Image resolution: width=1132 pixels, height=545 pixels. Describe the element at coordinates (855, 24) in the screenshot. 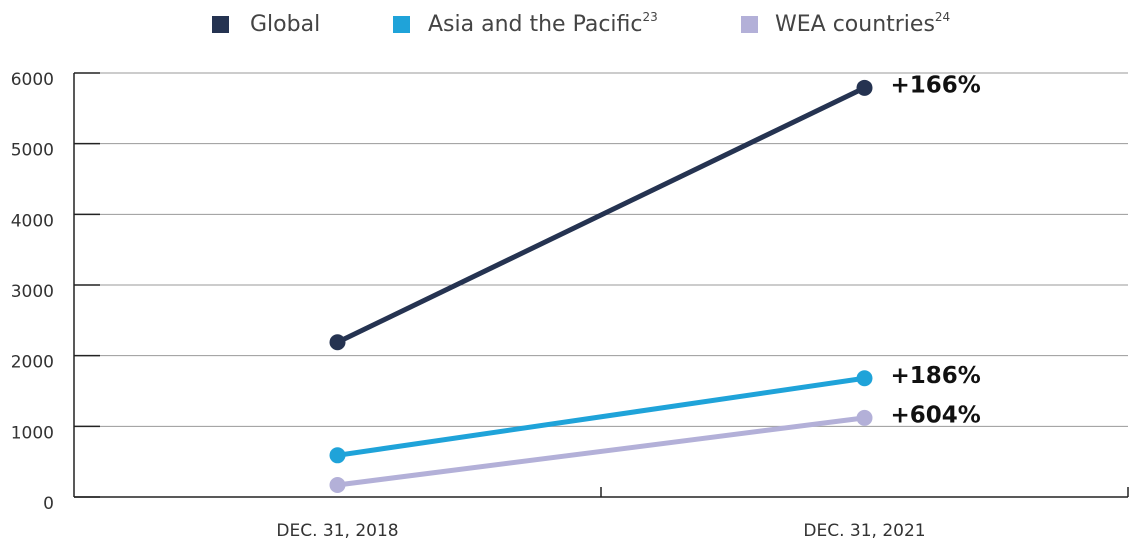

I see `legend-name: WEA countries` at that location.